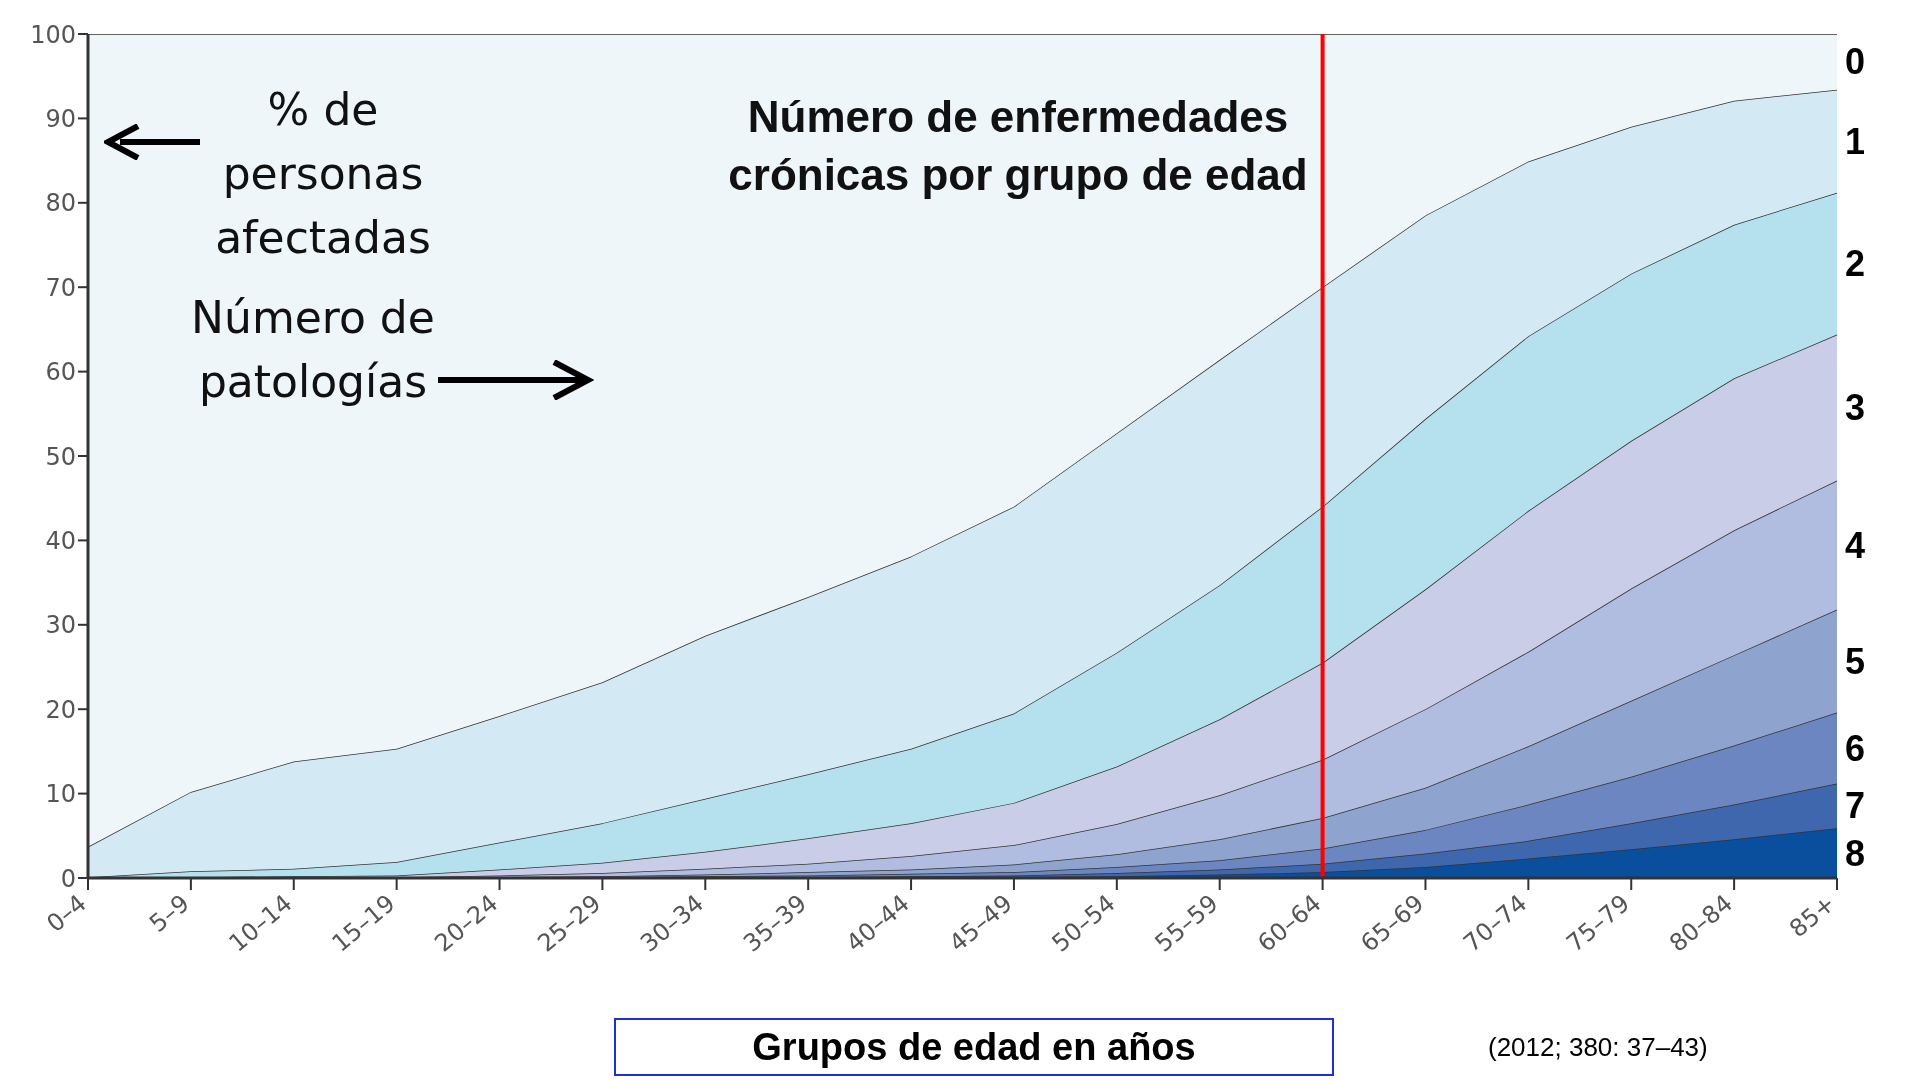  Describe the element at coordinates (169, 913) in the screenshot. I see `x-tick-label: 5–9` at that location.